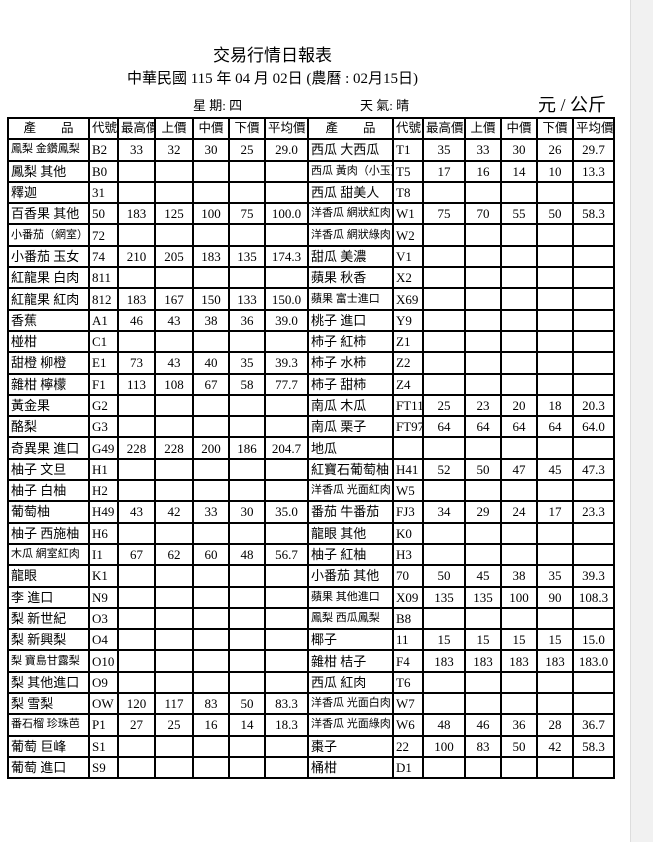  I want to click on price-cell: 28, so click(555, 725).